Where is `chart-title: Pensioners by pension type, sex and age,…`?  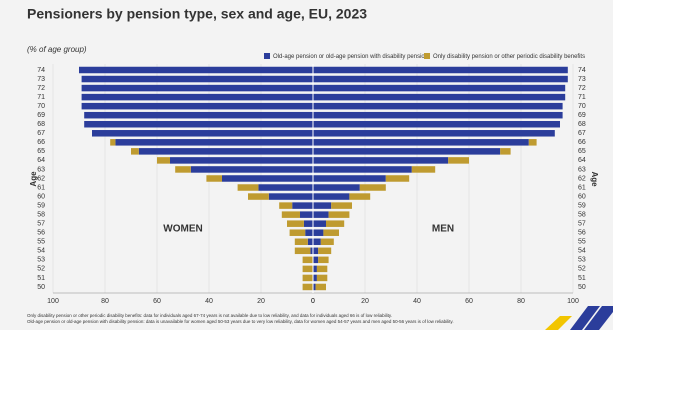 chart-title: Pensioners by pension type, sex and age,… is located at coordinates (197, 14).